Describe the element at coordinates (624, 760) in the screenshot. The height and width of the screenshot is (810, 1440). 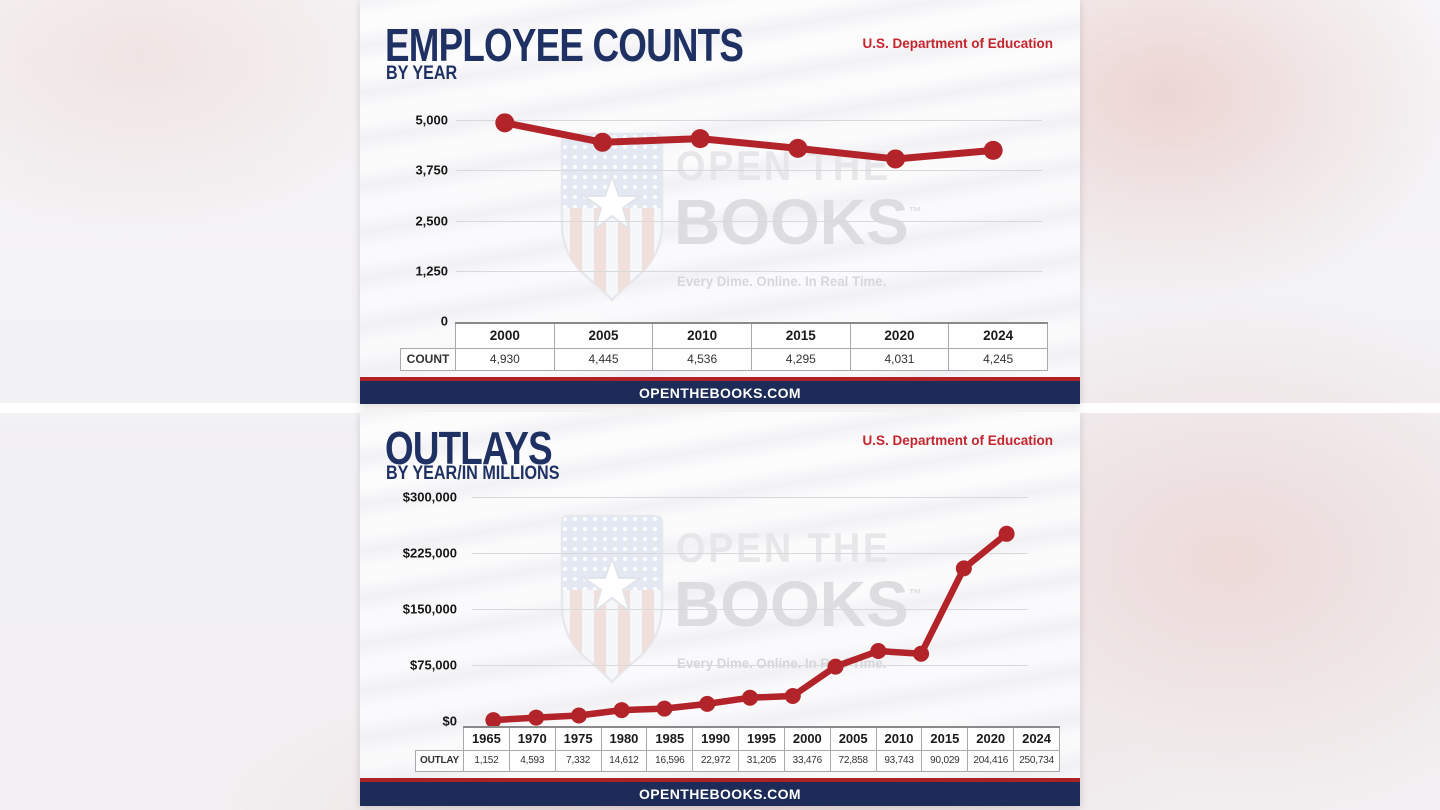
I see `value-cell: 14,612` at that location.